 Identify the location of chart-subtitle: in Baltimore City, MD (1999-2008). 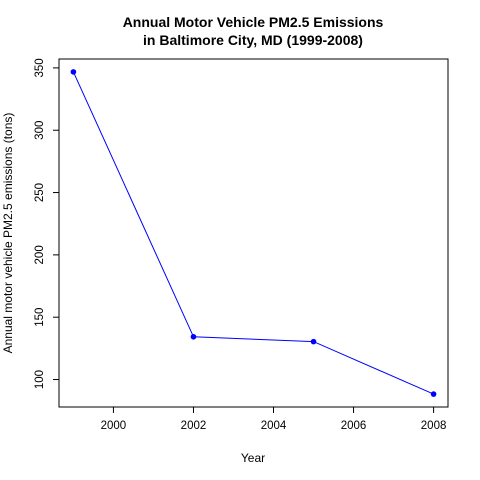
(253, 40).